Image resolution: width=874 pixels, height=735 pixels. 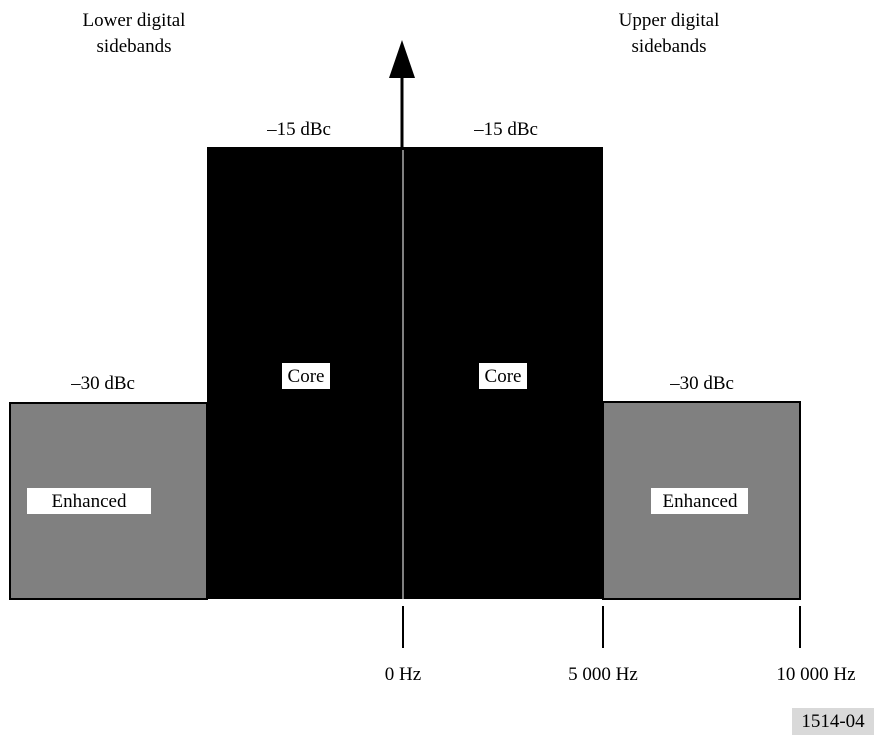 I want to click on core-label-right: Core, so click(x=503, y=376).